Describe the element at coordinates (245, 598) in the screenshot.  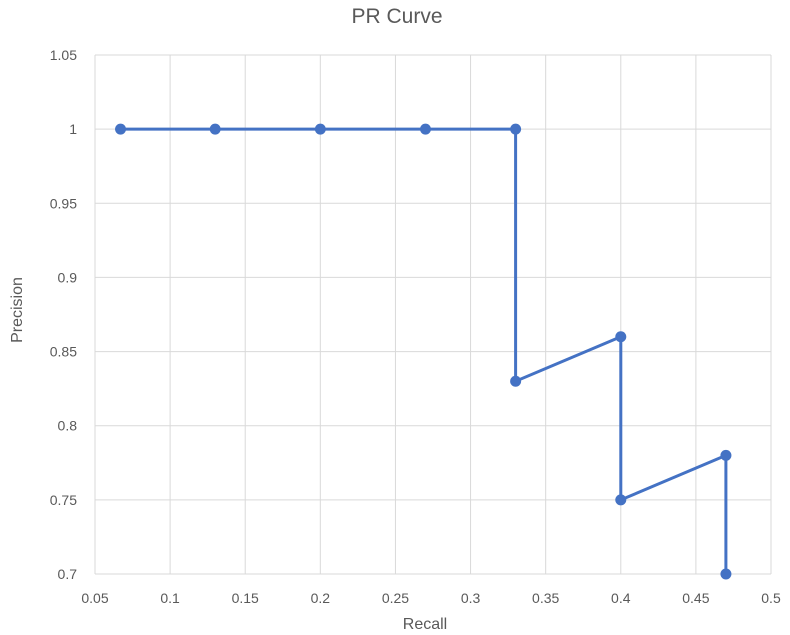
I see `x-tick-label: 0.15` at that location.